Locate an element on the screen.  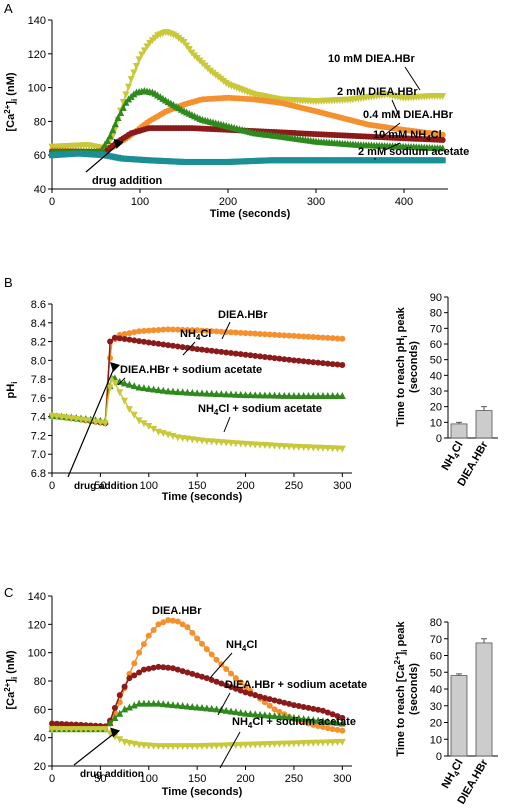
y-tick-label: 60 is located at coordinates (436, 657).